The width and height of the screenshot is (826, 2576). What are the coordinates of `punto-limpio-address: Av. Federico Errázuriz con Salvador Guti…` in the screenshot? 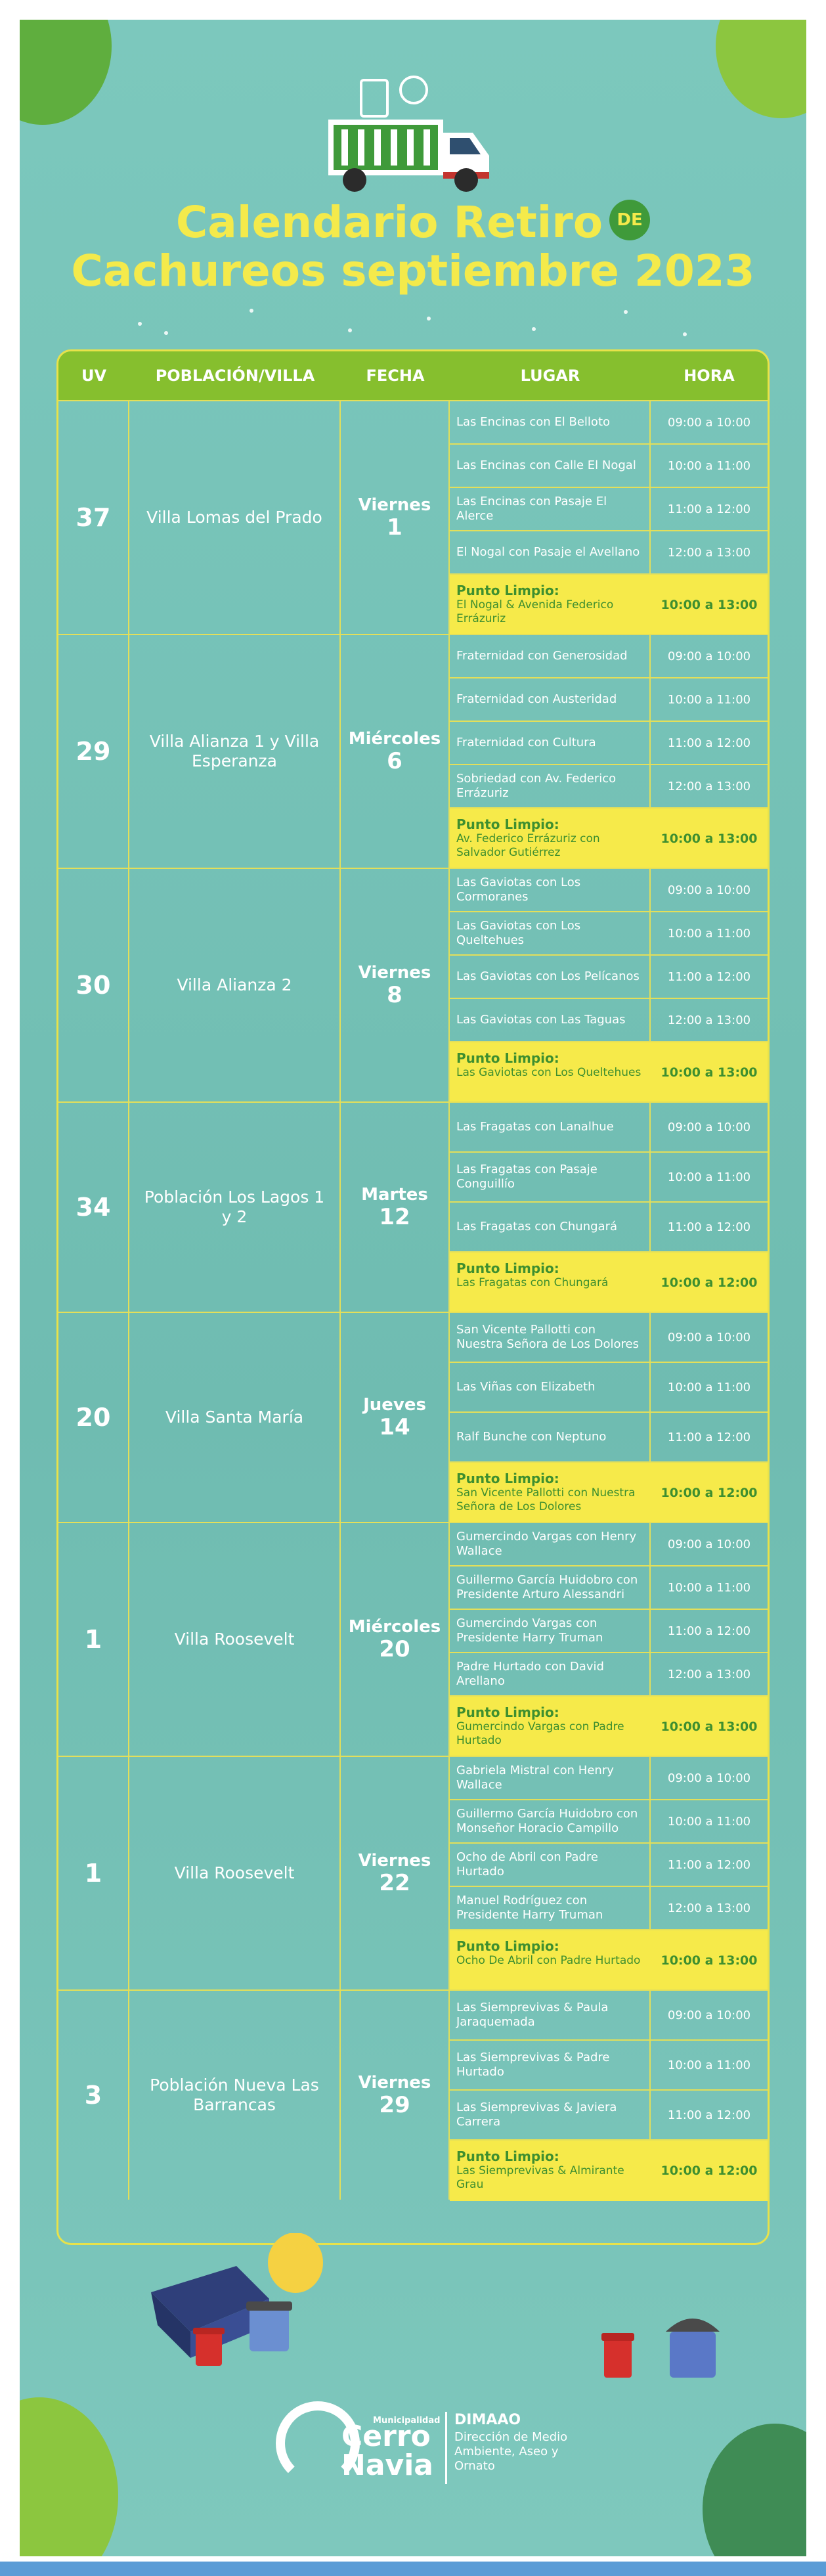 It's located at (528, 845).